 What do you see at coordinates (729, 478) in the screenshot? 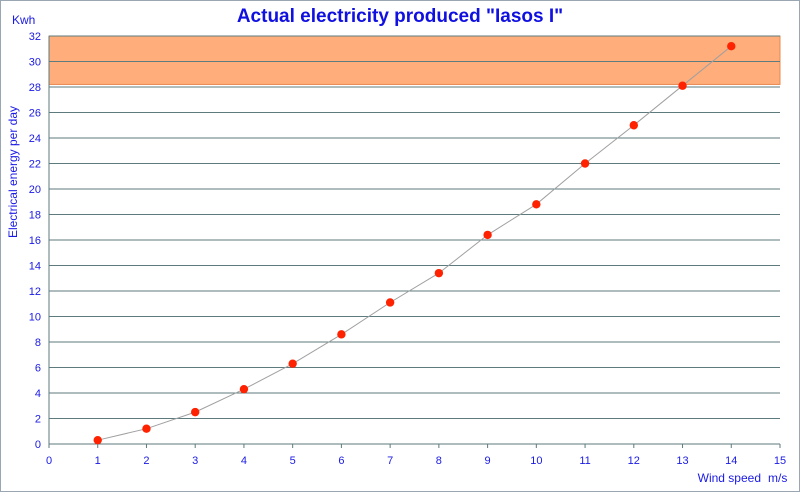
I see `x-axis-label: Wind speed` at bounding box center [729, 478].